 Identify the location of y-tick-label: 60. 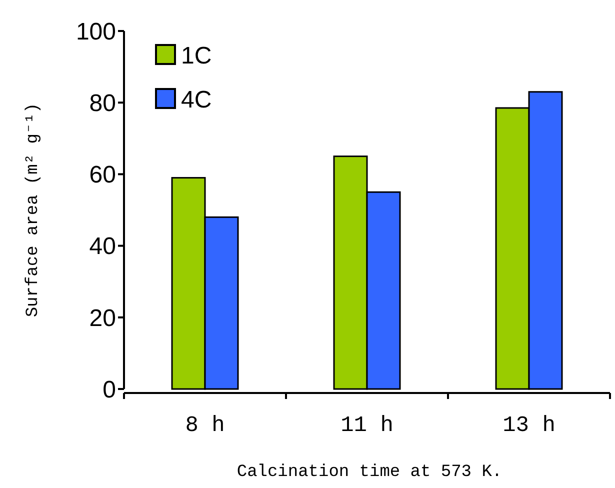
(102, 175).